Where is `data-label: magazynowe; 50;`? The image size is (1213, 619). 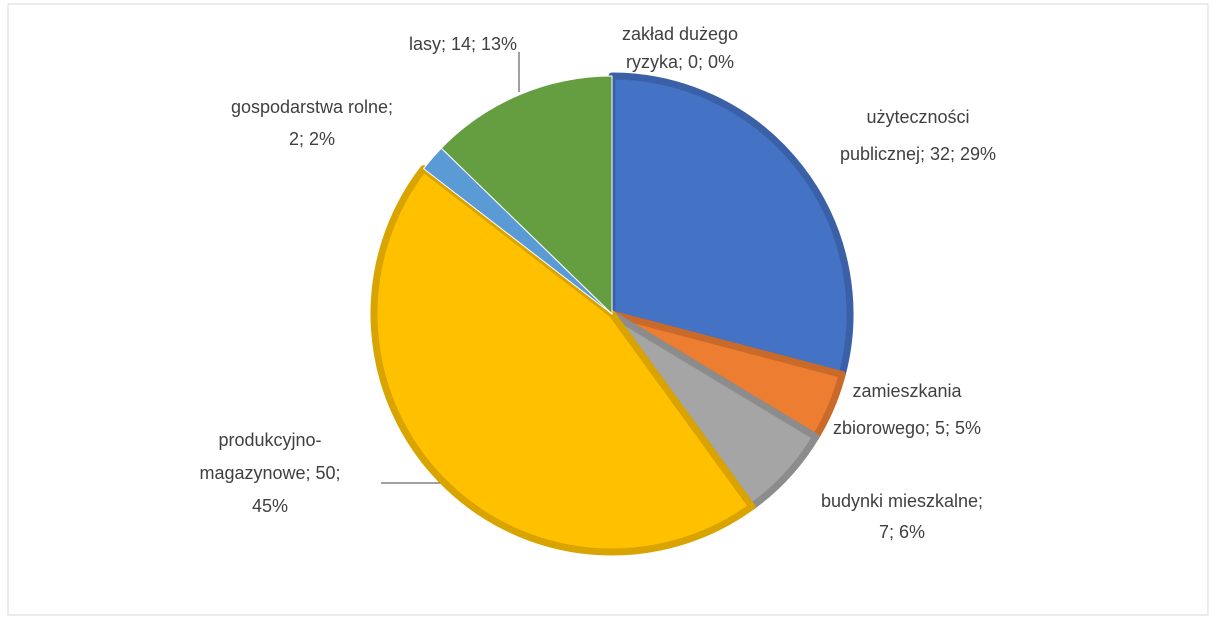 data-label: magazynowe; 50; is located at coordinates (269, 473).